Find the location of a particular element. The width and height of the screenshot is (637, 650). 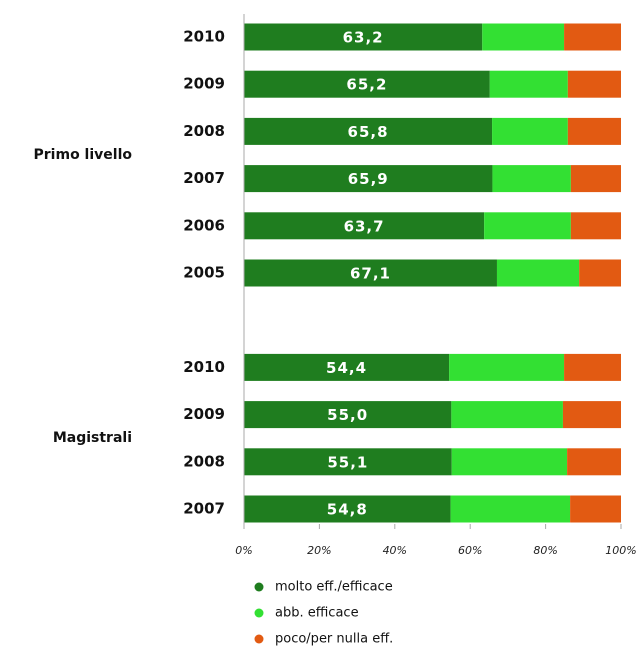

legend-label: molto eff./efficace is located at coordinates (334, 587).